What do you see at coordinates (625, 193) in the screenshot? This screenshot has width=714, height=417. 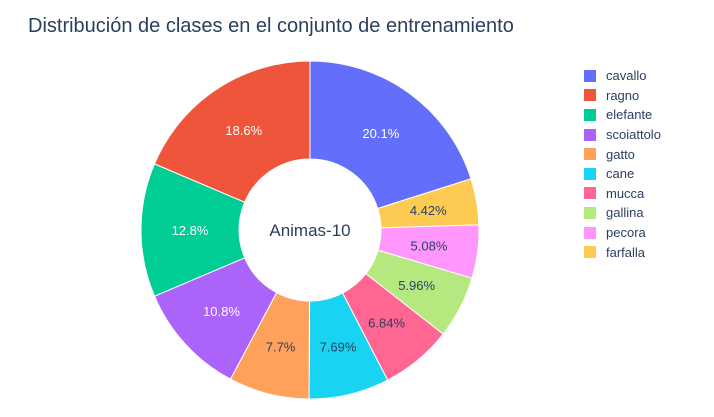 I see `legend-label: mucca` at bounding box center [625, 193].